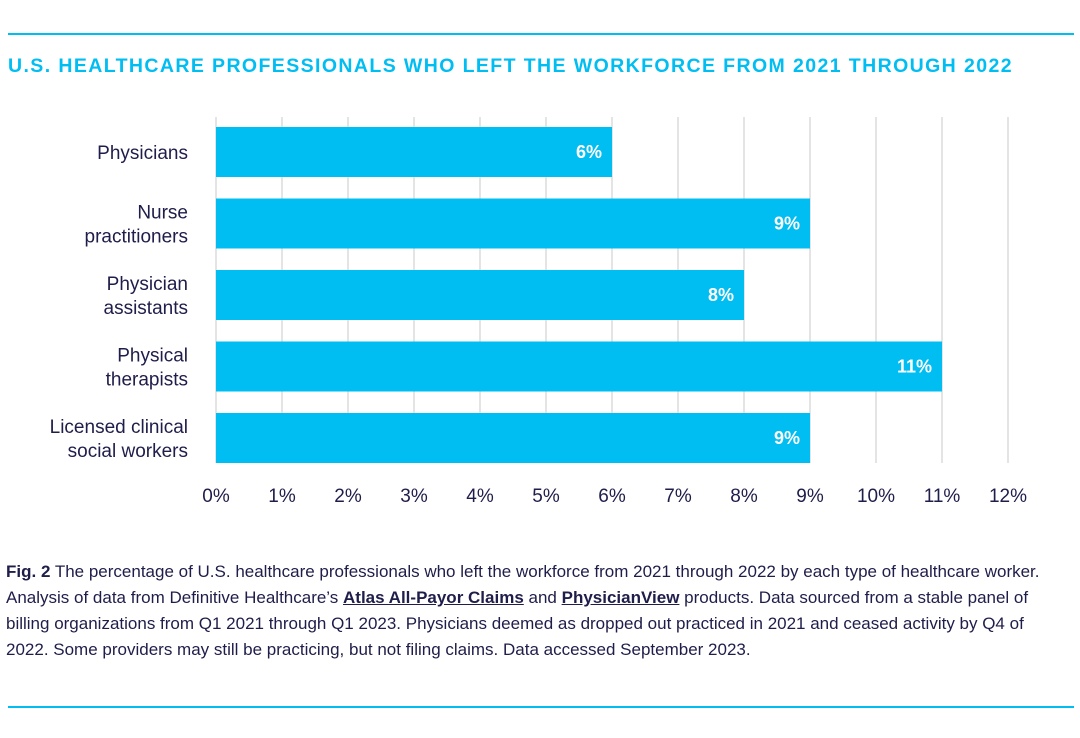 This screenshot has height=738, width=1080. I want to click on x-tick-label: 11%, so click(942, 496).